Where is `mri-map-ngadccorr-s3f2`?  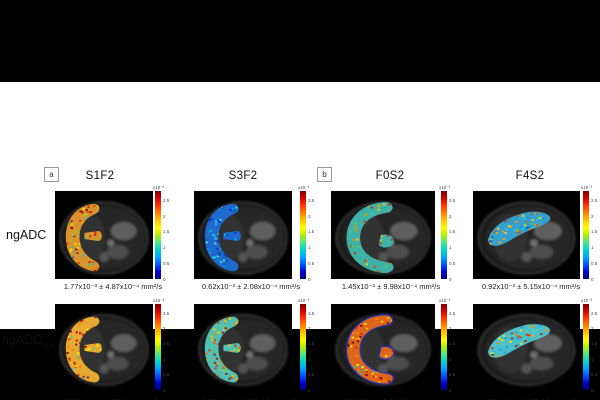 mri-map-ngadccorr-s3f2 is located at coordinates (243, 347).